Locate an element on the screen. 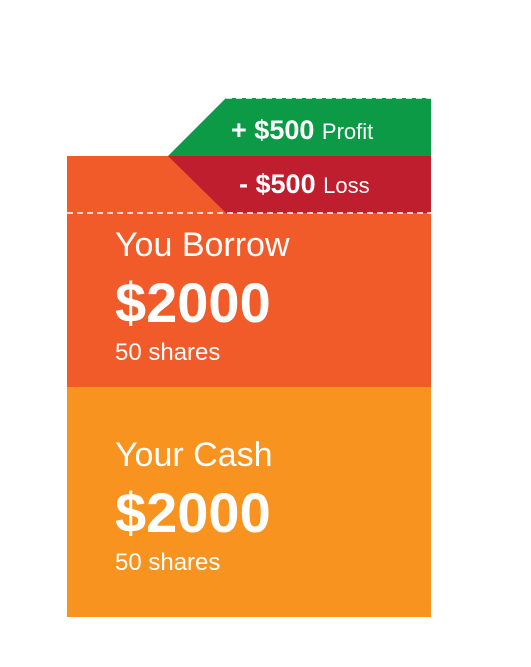 The width and height of the screenshot is (531, 667). profit-badge-text: + $500 Profit is located at coordinates (302, 131).